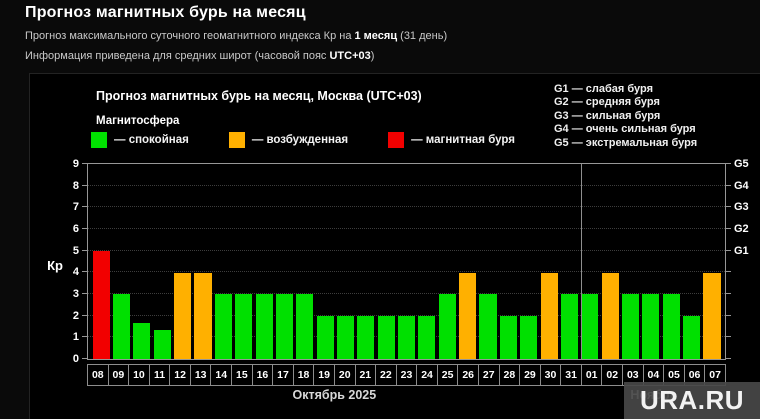  I want to click on legend-label-storm: — магнитная буря, so click(463, 140).